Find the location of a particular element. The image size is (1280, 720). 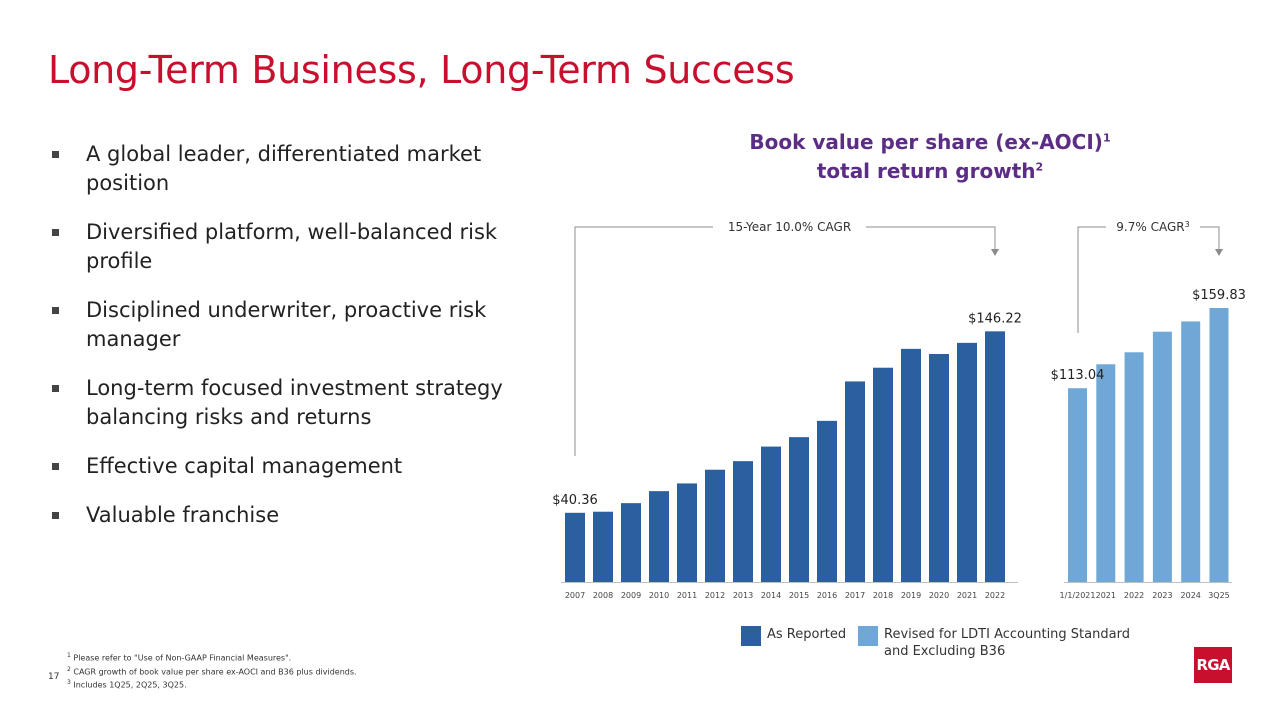

footnote: 3 Includes 1Q25, 2Q25, 3Q25. is located at coordinates (127, 684).